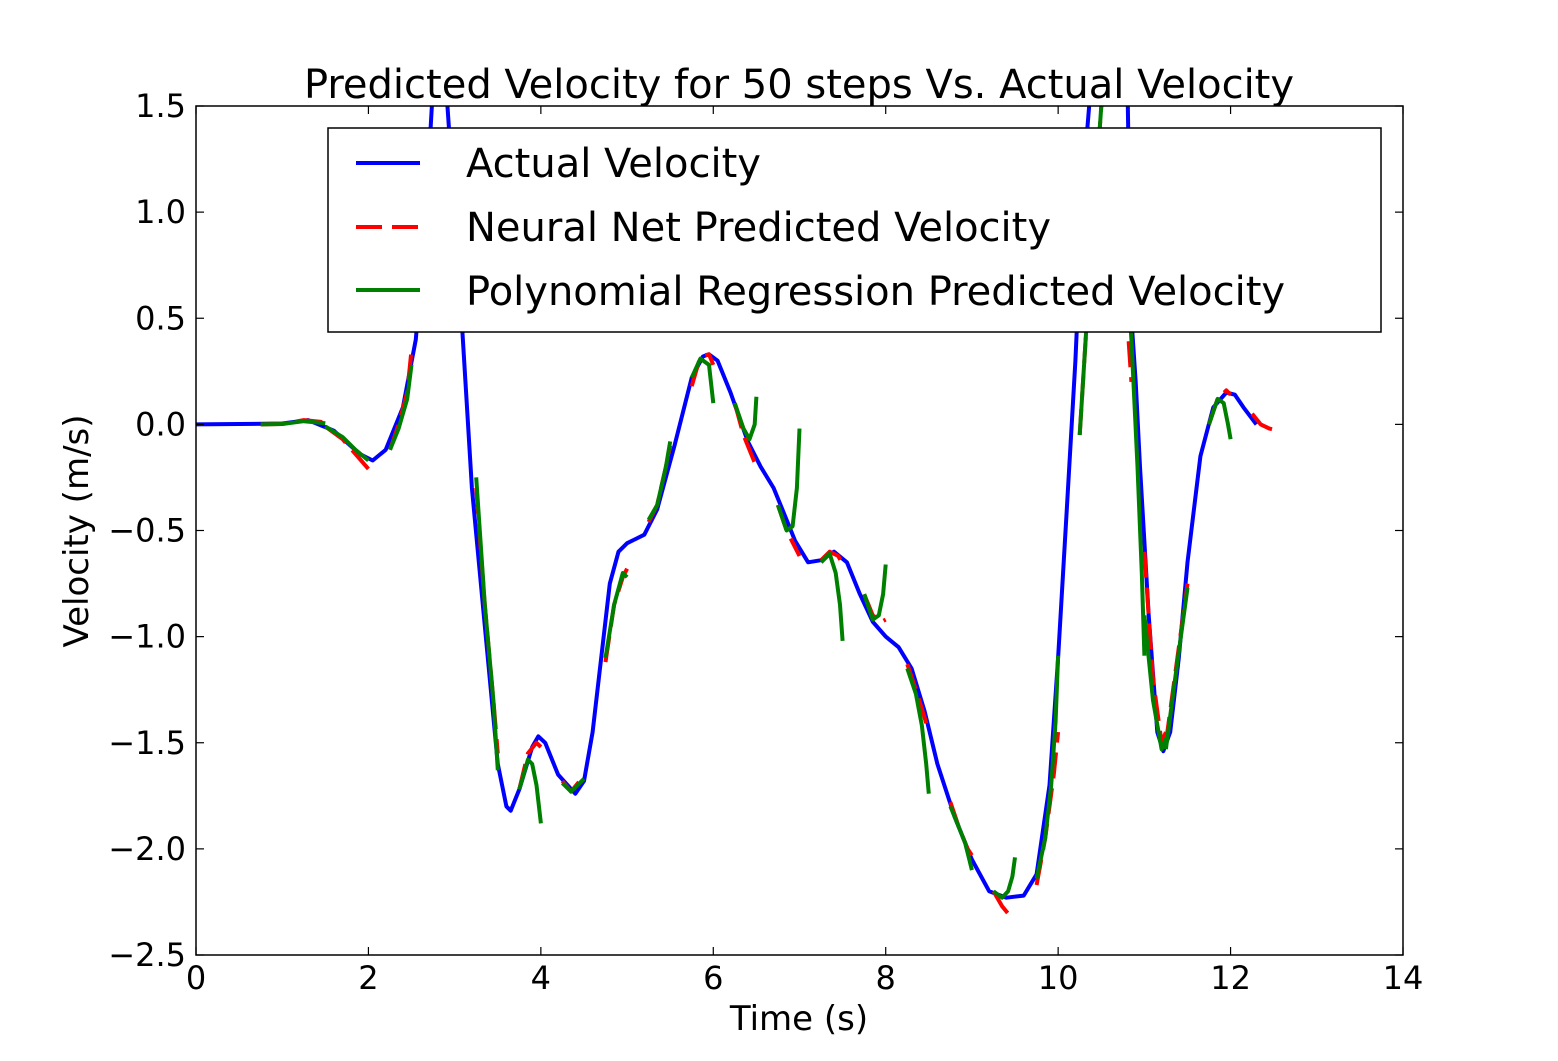 The image size is (1558, 1061). I want to click on y-tick-label: 1.5, so click(160, 106).